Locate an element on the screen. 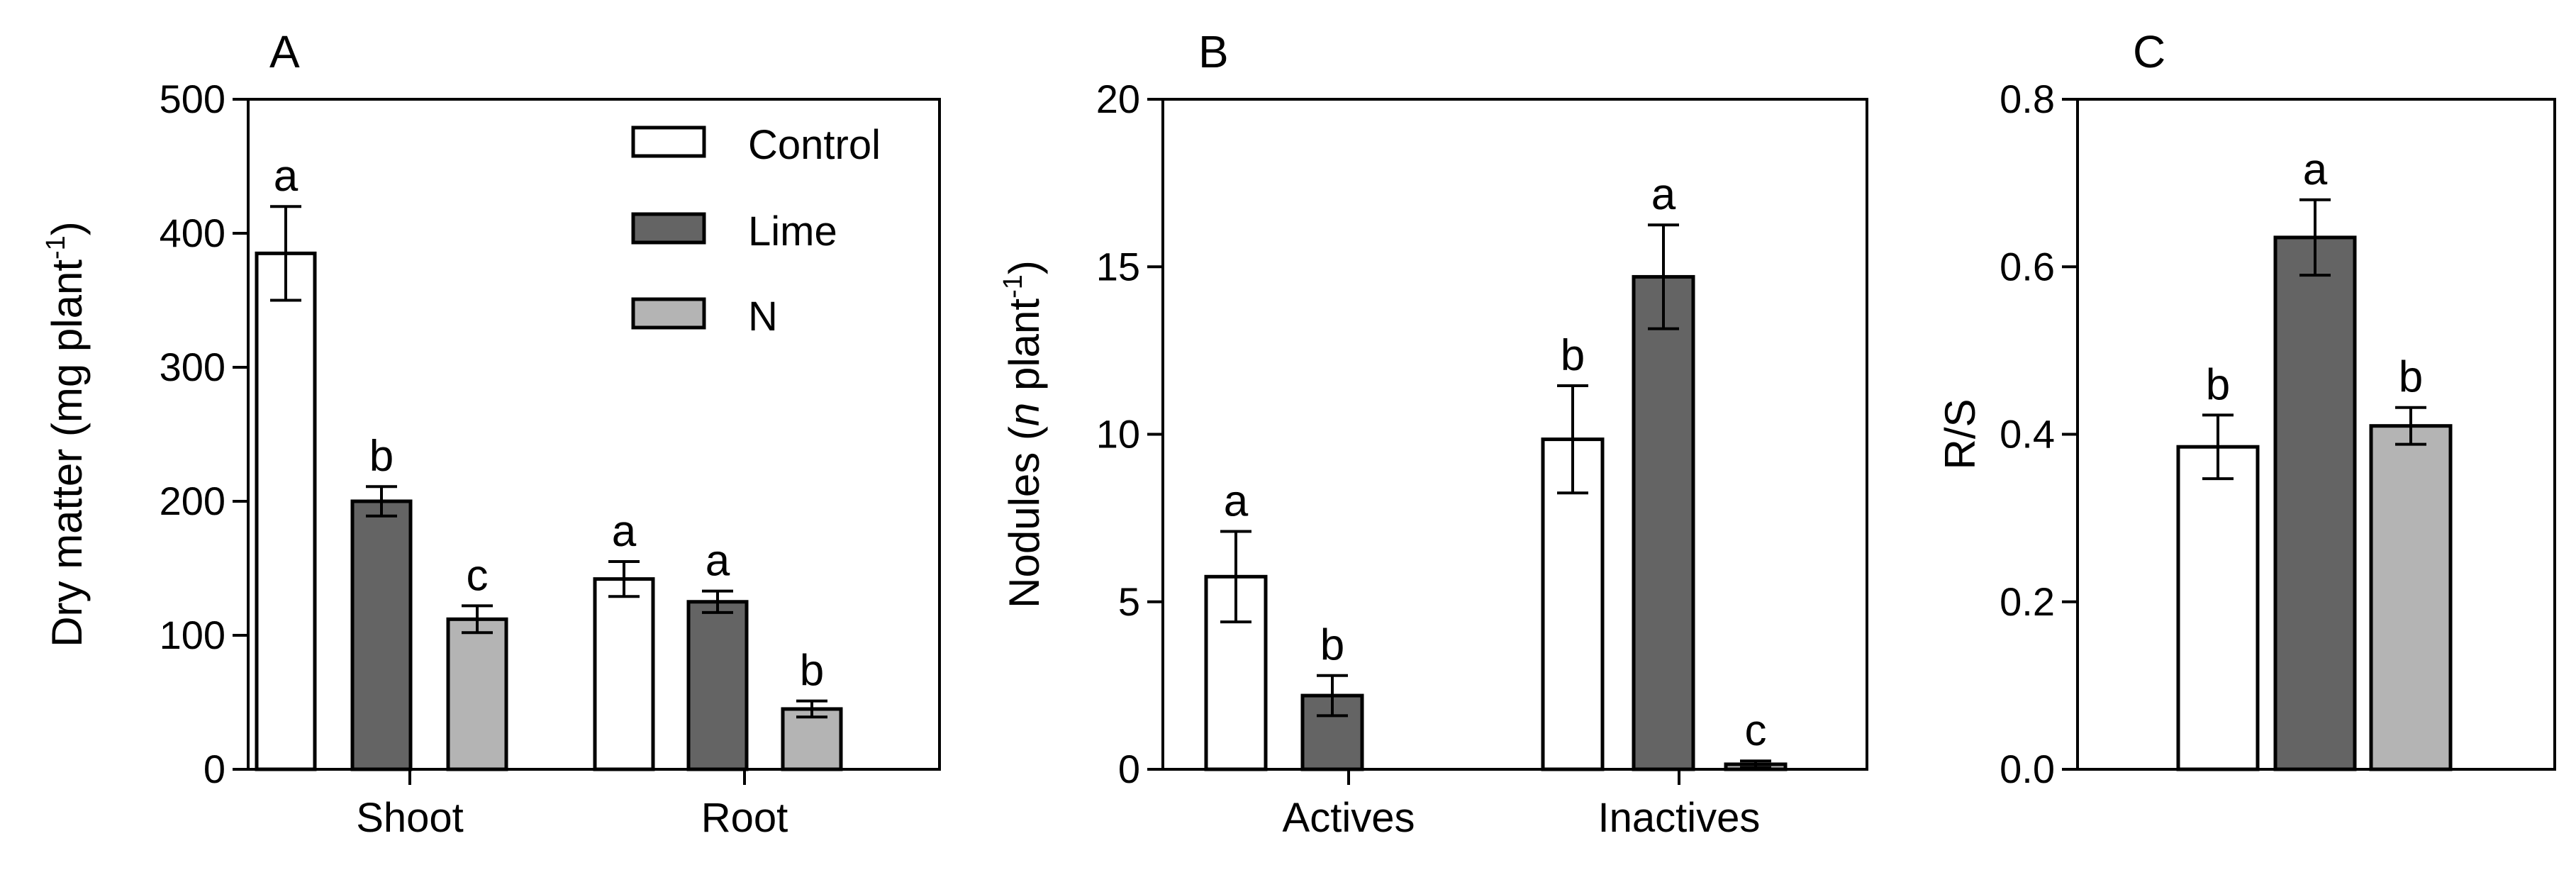 This screenshot has width=2576, height=887. legend-swatch-n is located at coordinates (668, 313).